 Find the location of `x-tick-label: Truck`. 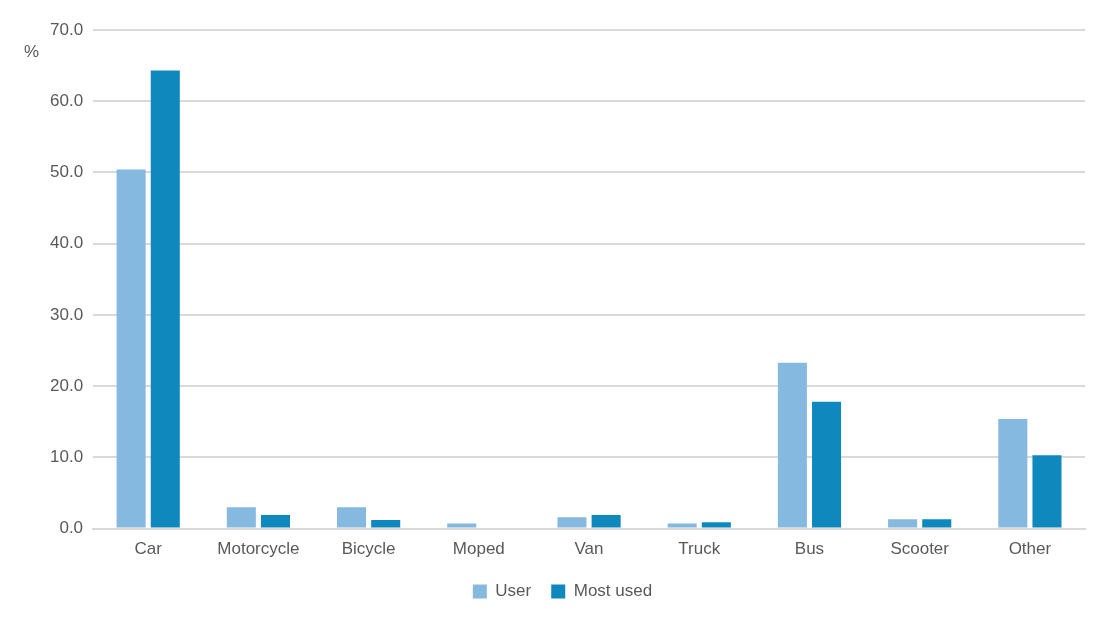

x-tick-label: Truck is located at coordinates (699, 549).